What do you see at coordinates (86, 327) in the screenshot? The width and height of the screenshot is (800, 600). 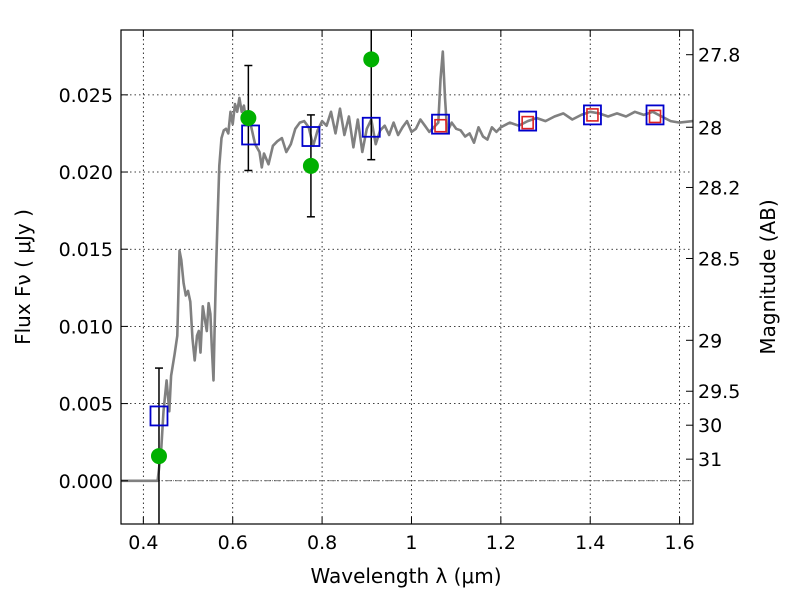 I see `y-tick-label: 0.010` at bounding box center [86, 327].